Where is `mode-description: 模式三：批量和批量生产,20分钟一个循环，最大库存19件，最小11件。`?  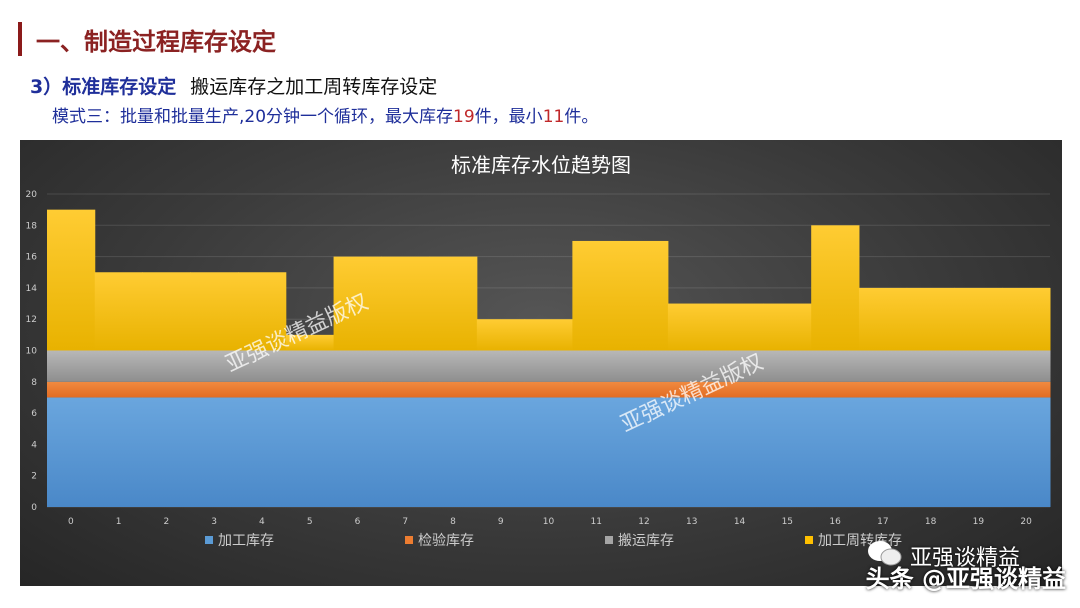
mode-description: 模式三：批量和批量生产,20分钟一个循环，最大库存19件，最小11件。 is located at coordinates (325, 114).